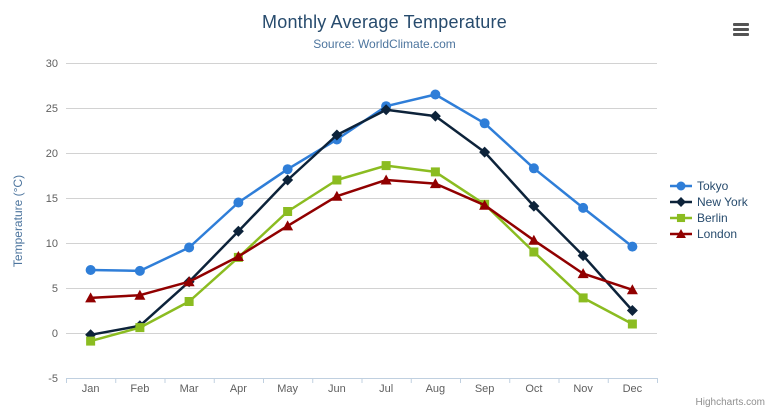 The height and width of the screenshot is (416, 769). Describe the element at coordinates (730, 402) in the screenshot. I see `credits-link: Highcharts.com` at that location.